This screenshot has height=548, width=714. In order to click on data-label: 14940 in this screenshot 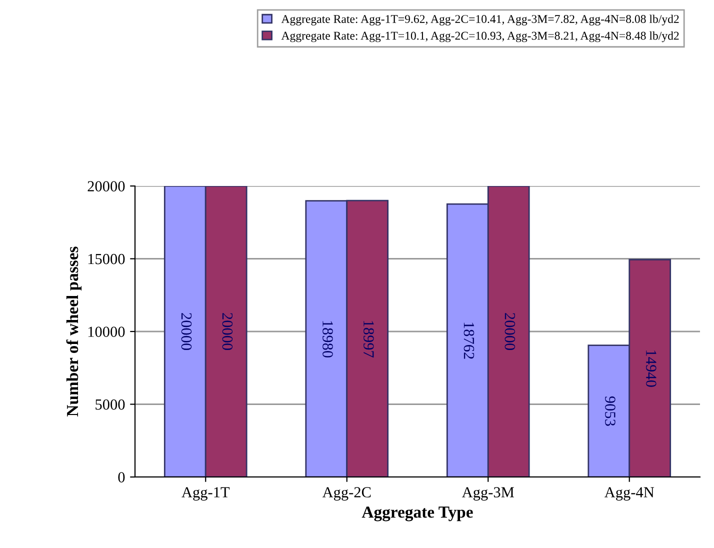, I will do `click(651, 368)`.